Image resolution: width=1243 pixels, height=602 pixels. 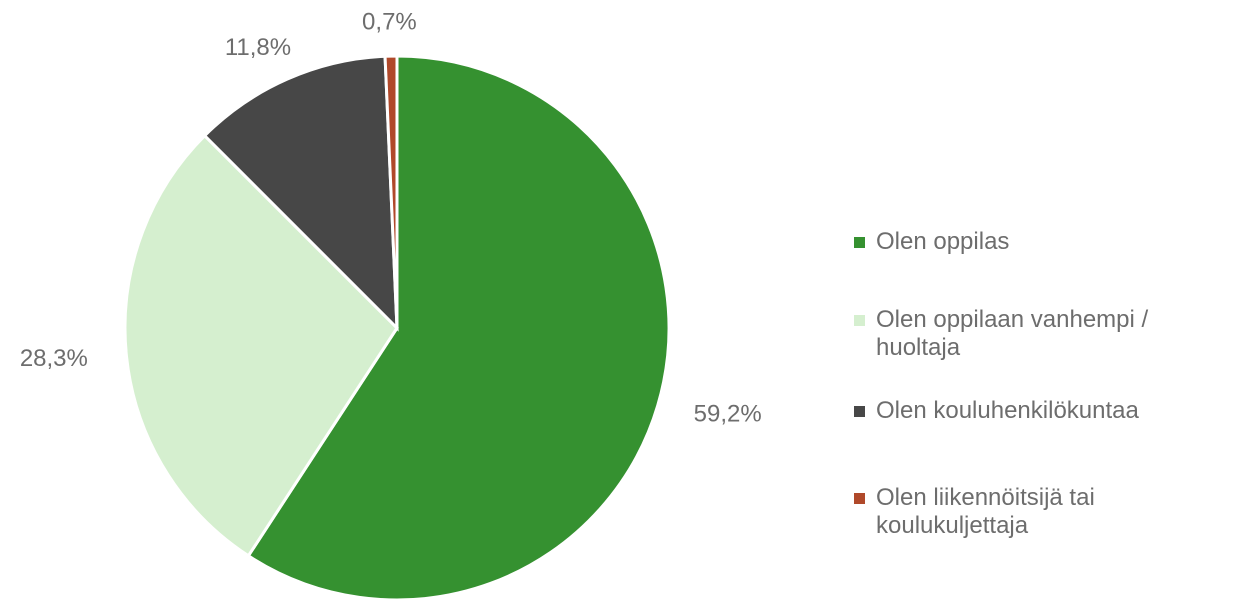 I want to click on legend-item: Olen oppilaan vanhempi / huoltaja, so click(x=1044, y=334).